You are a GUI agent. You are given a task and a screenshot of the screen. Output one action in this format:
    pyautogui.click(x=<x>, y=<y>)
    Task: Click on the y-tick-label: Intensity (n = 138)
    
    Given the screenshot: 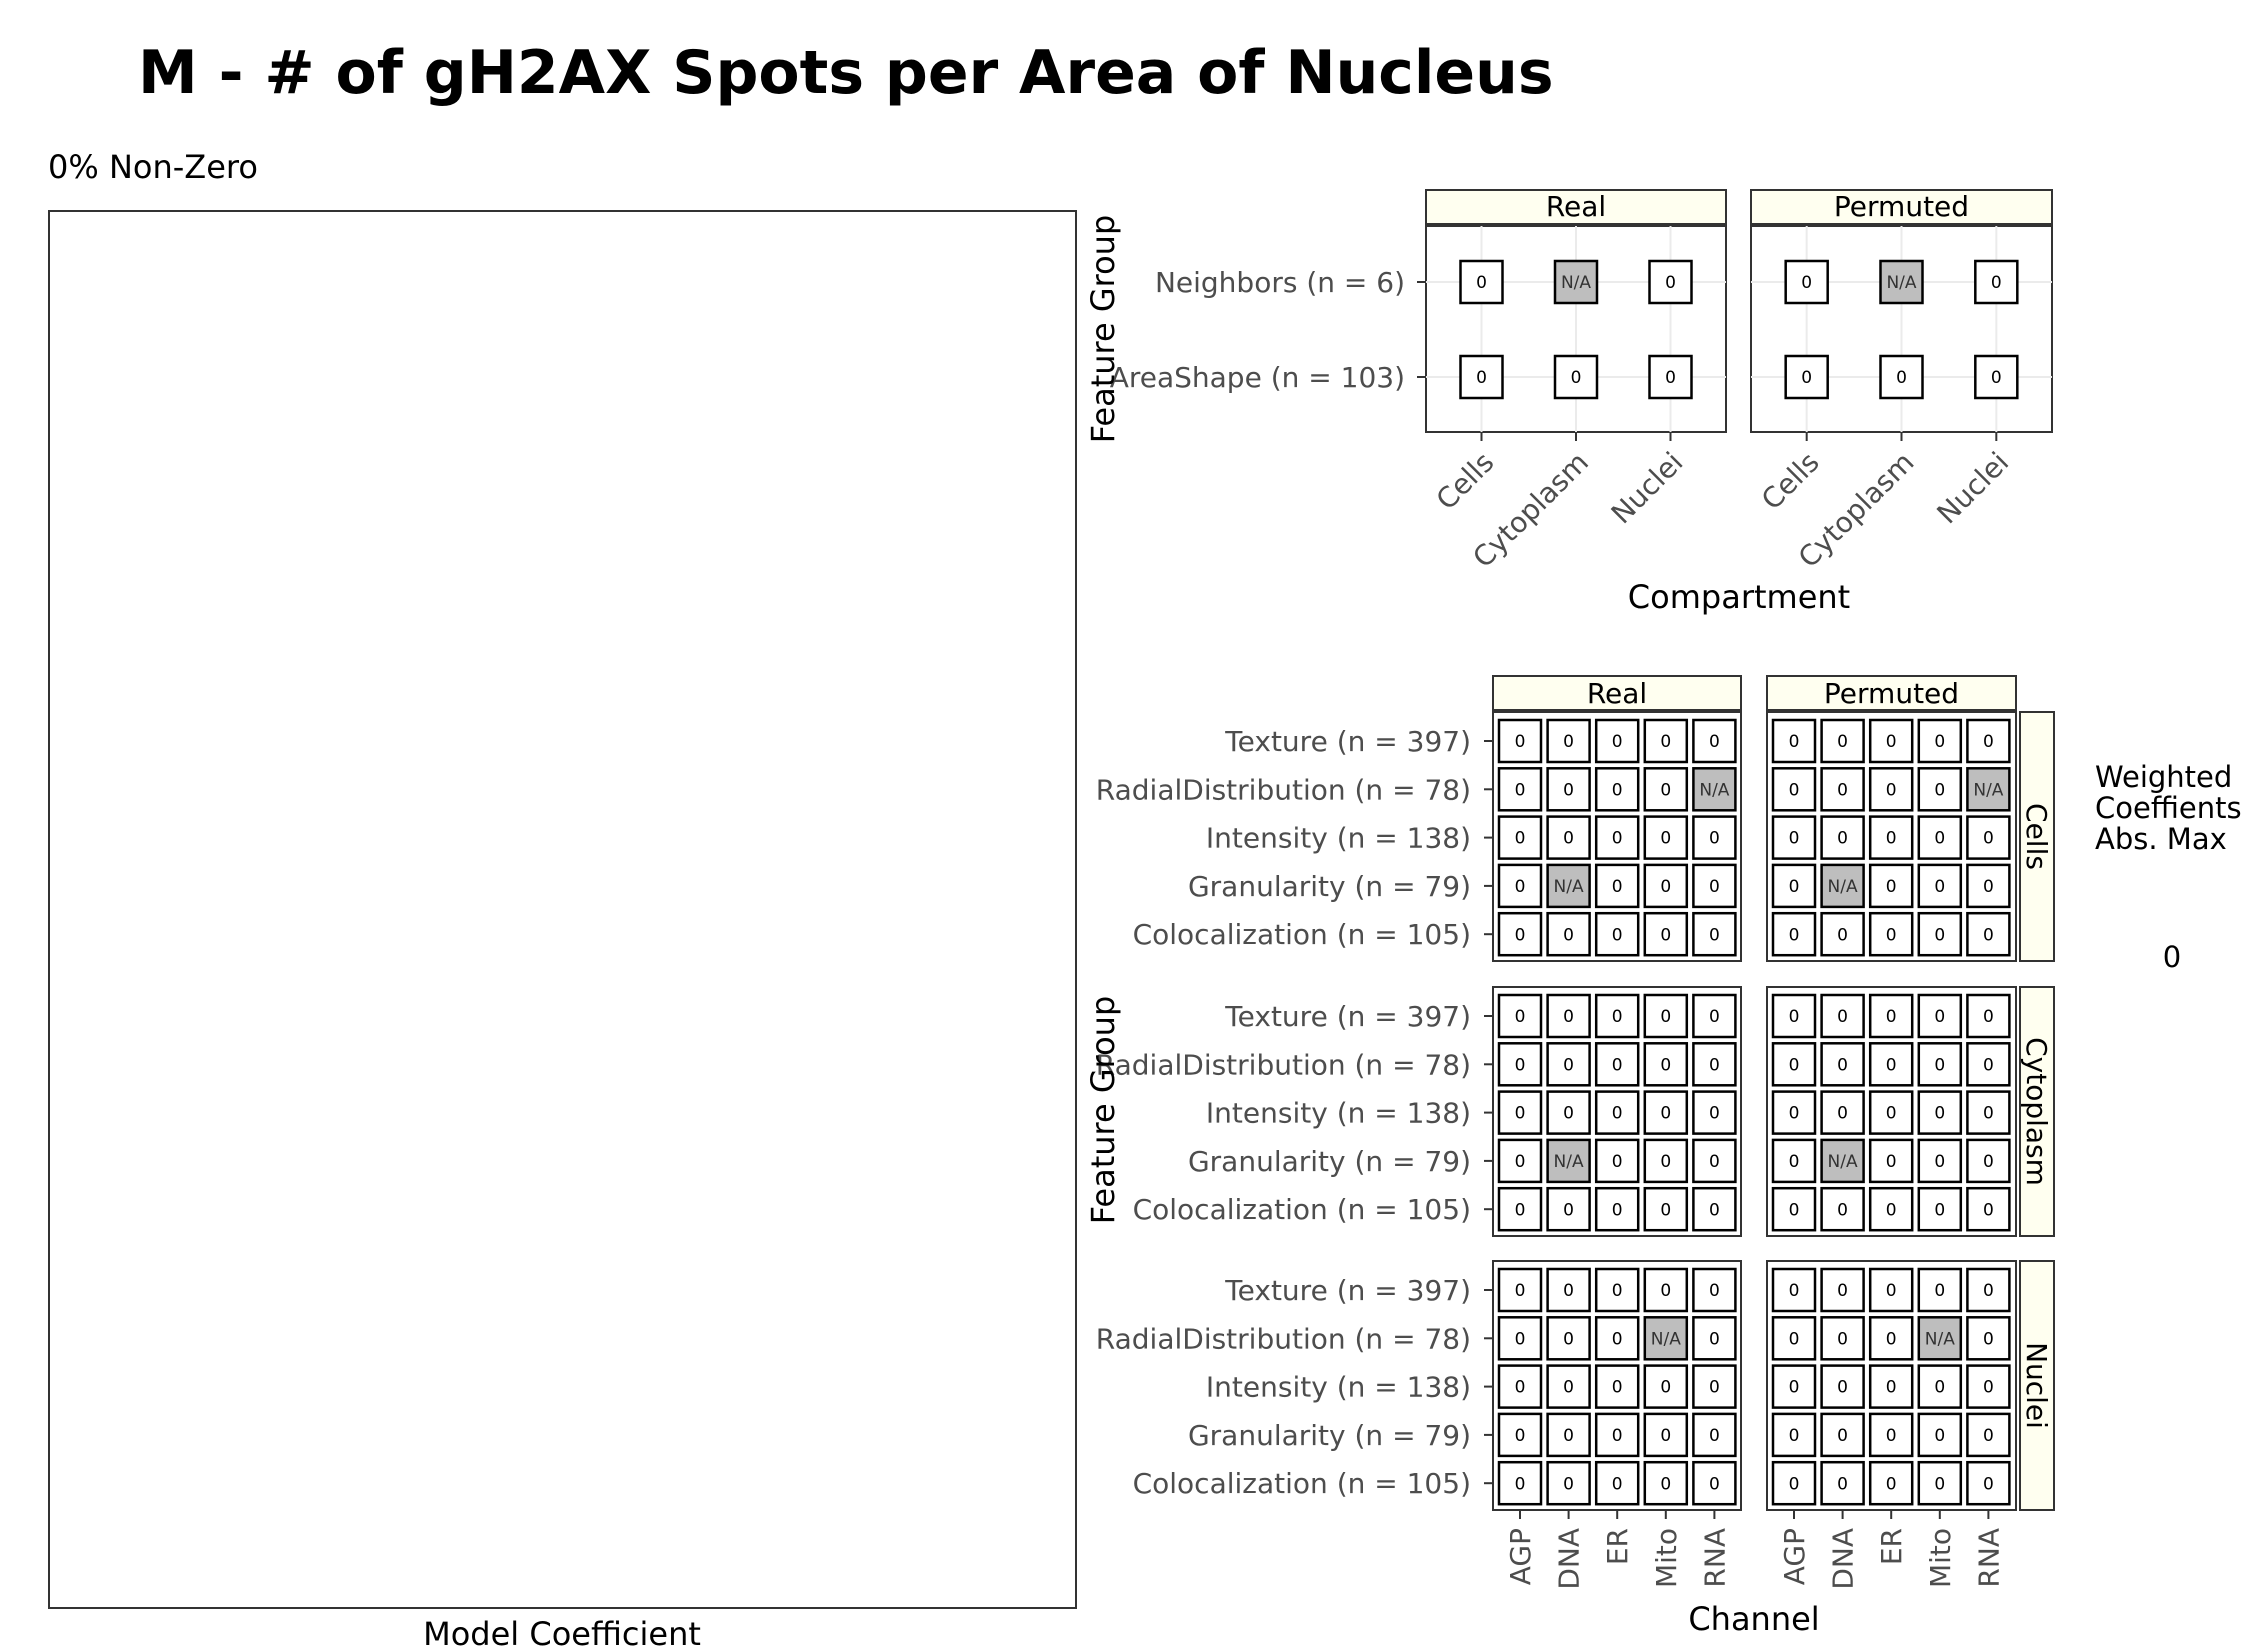 What is the action you would take?
    pyautogui.click(x=1338, y=1113)
    